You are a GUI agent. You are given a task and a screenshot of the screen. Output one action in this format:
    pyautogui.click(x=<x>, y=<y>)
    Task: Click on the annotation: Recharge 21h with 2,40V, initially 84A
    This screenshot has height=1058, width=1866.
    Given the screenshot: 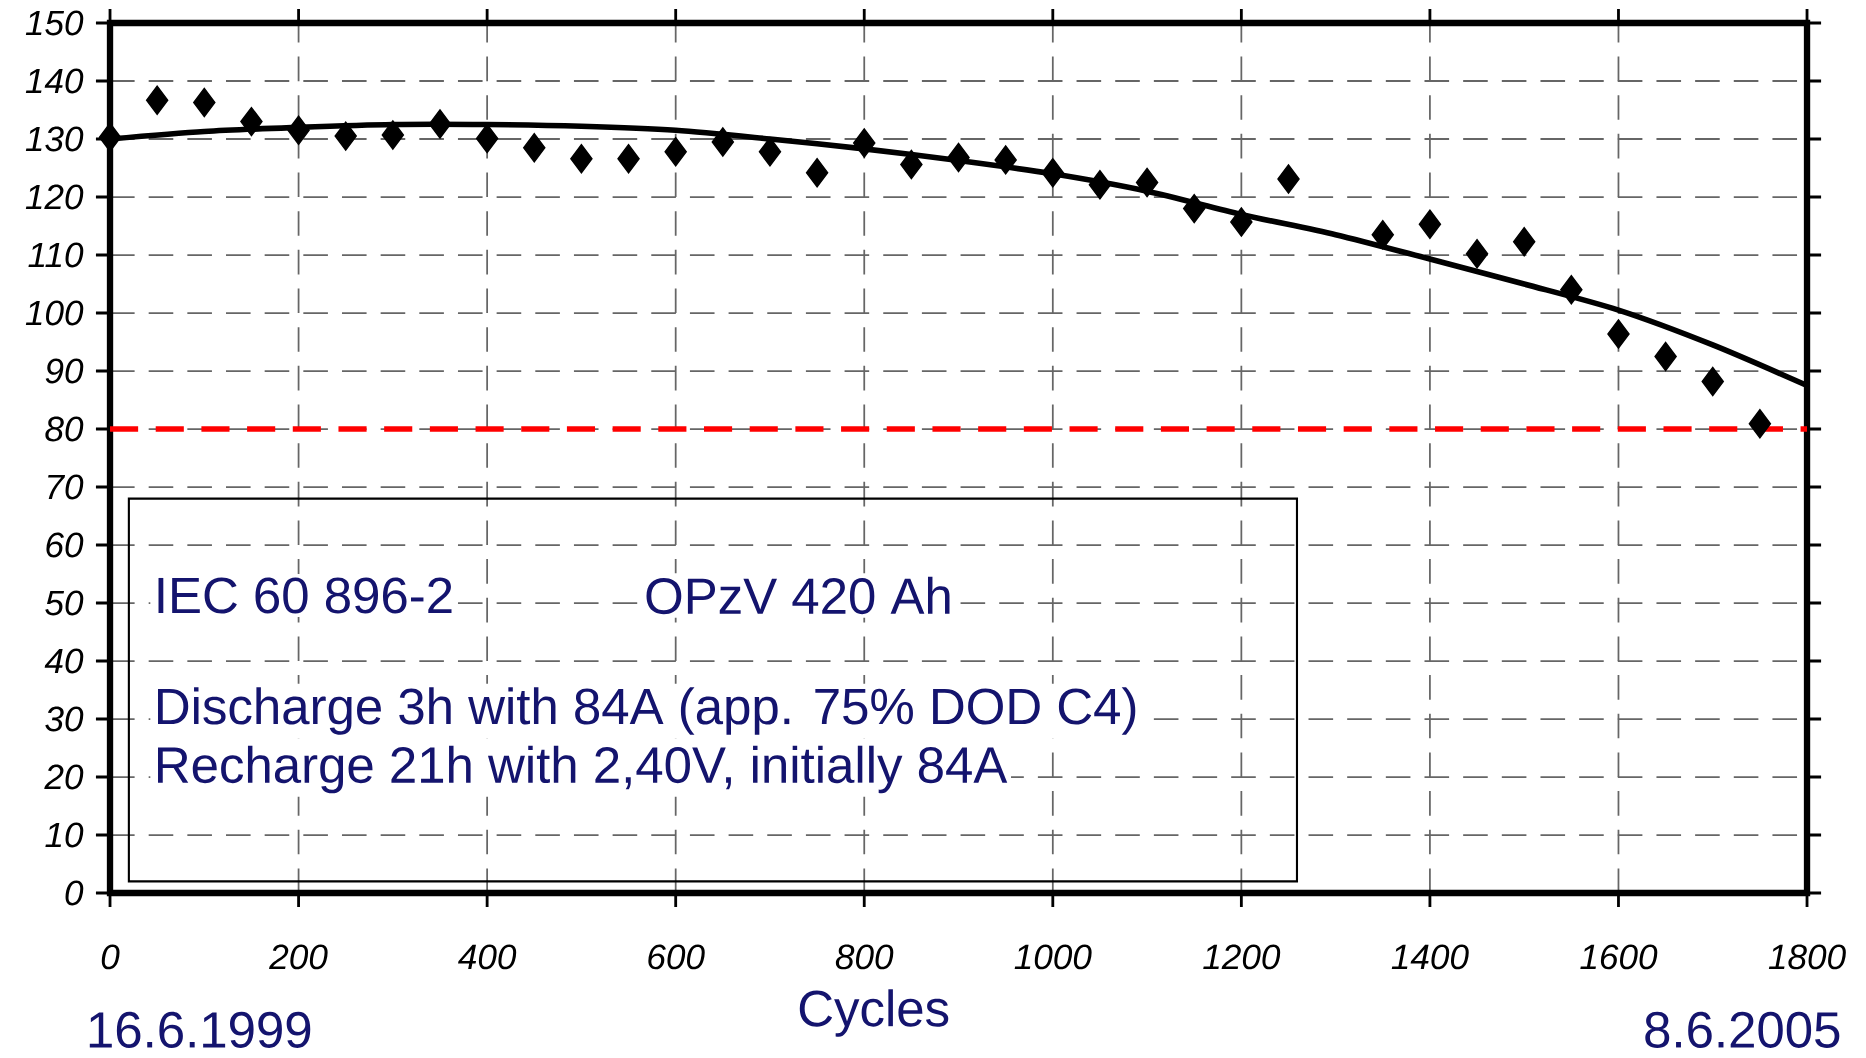 What is the action you would take?
    pyautogui.click(x=583, y=769)
    